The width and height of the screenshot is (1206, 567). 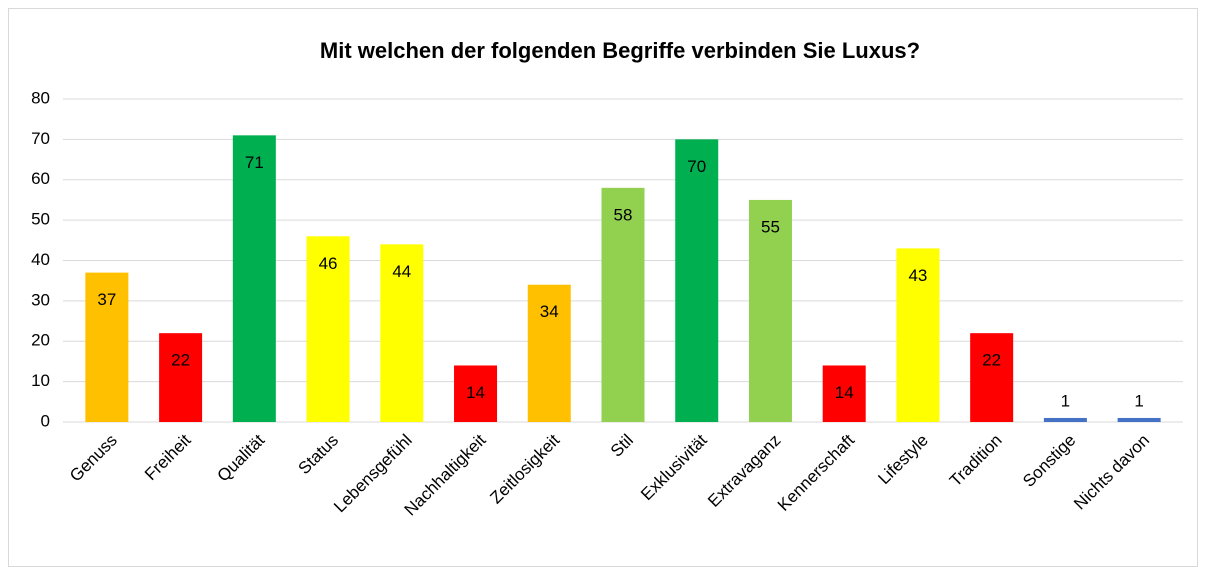 What do you see at coordinates (623, 214) in the screenshot?
I see `data-label: 58` at bounding box center [623, 214].